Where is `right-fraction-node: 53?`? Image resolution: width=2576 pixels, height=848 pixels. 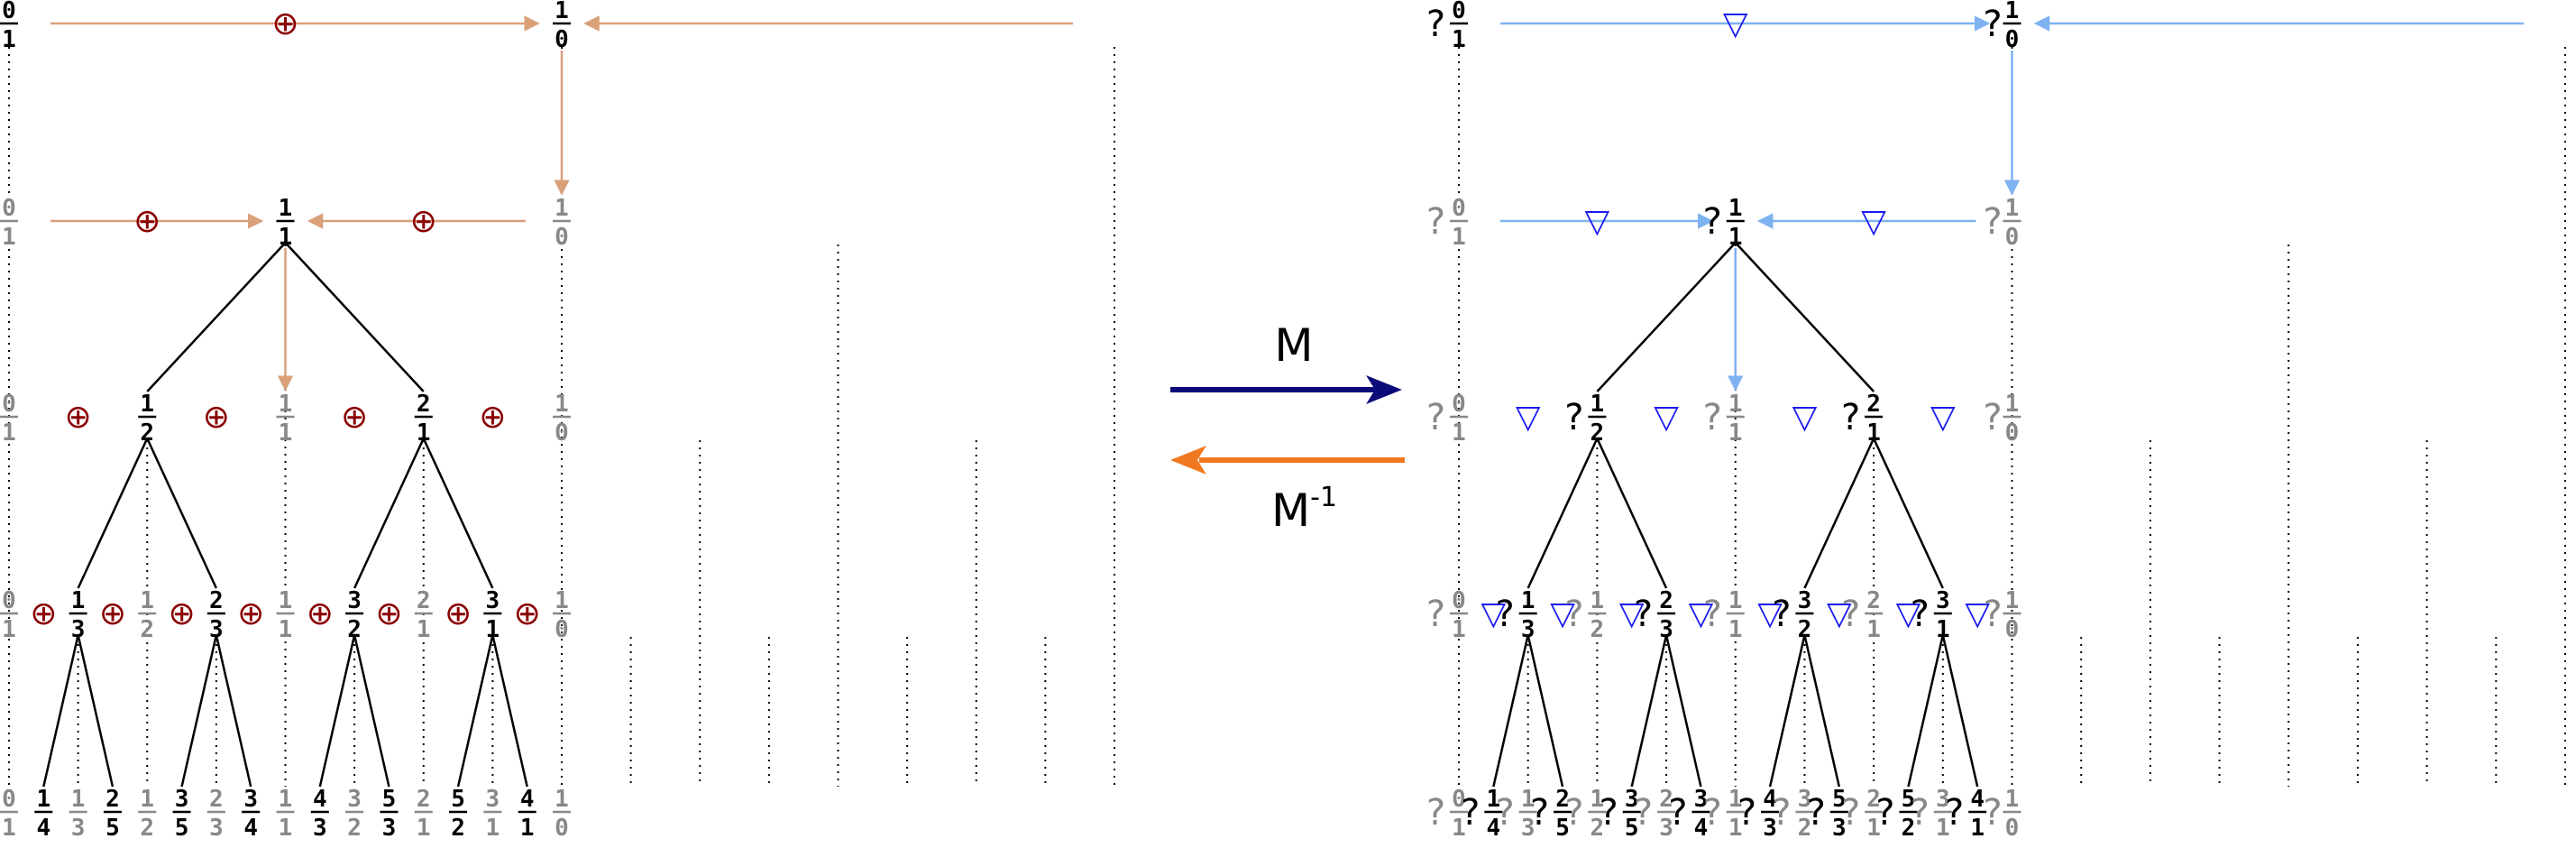 right-fraction-node: 53? is located at coordinates (1826, 814).